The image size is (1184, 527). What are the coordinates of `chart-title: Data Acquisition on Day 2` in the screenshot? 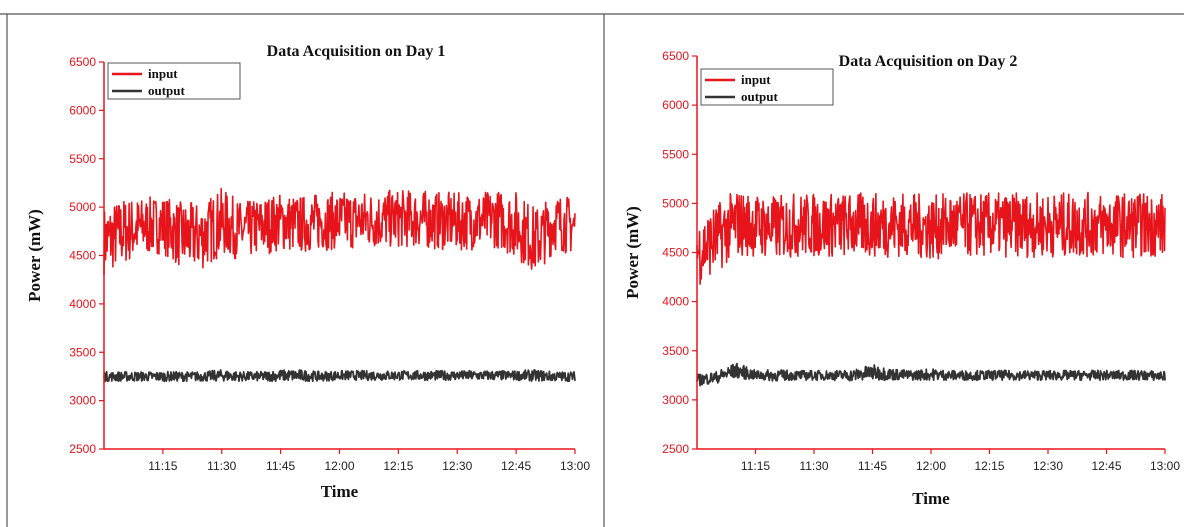 It's located at (928, 61).